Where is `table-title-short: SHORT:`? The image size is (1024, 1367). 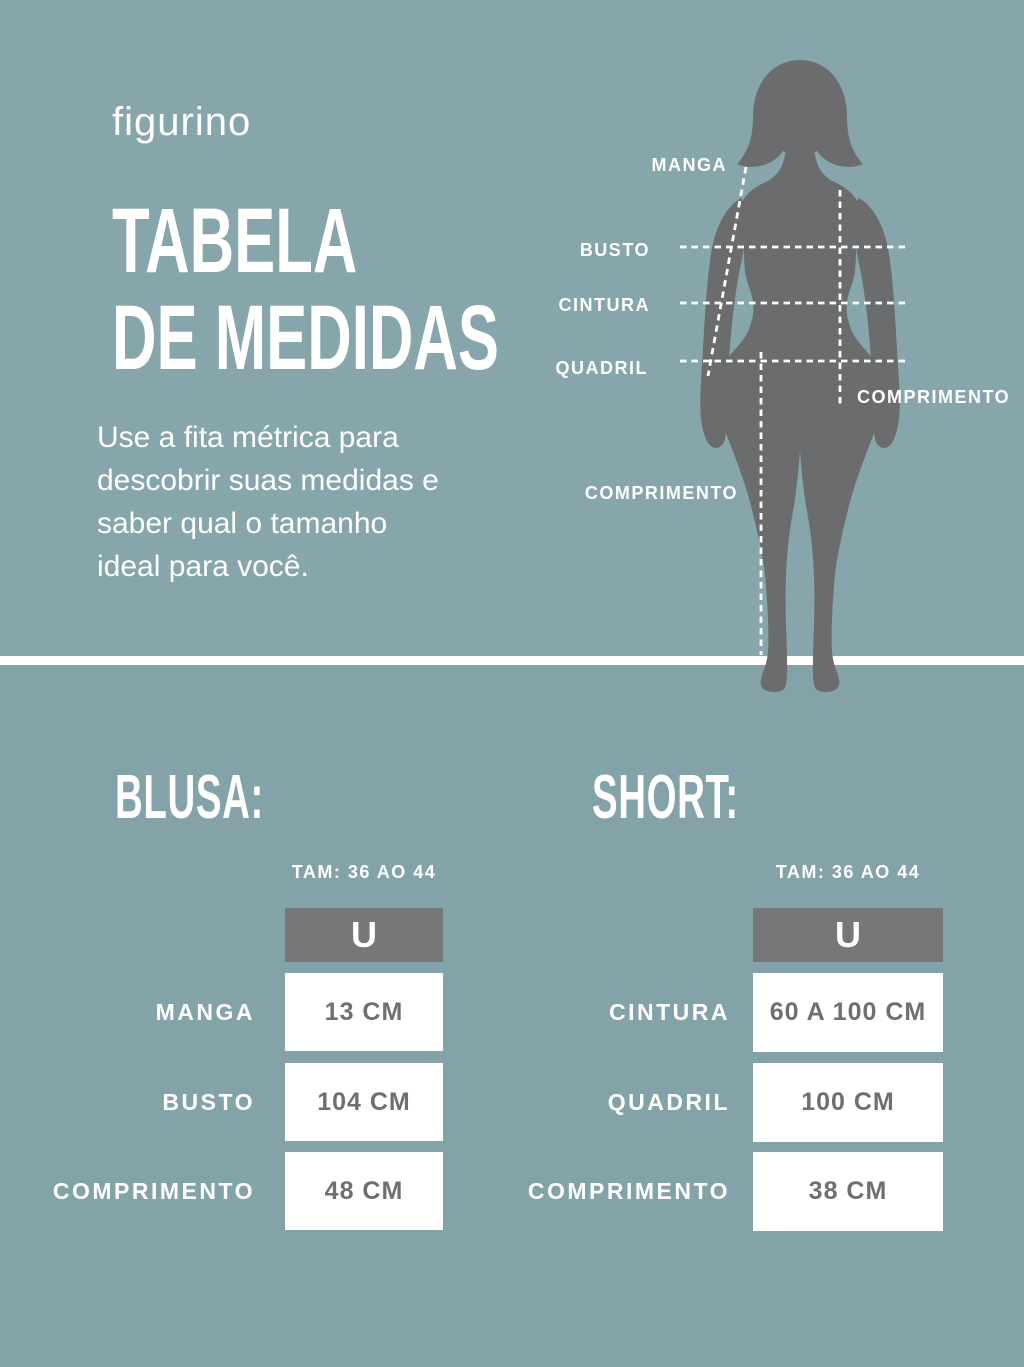
table-title-short: SHORT: is located at coordinates (665, 797).